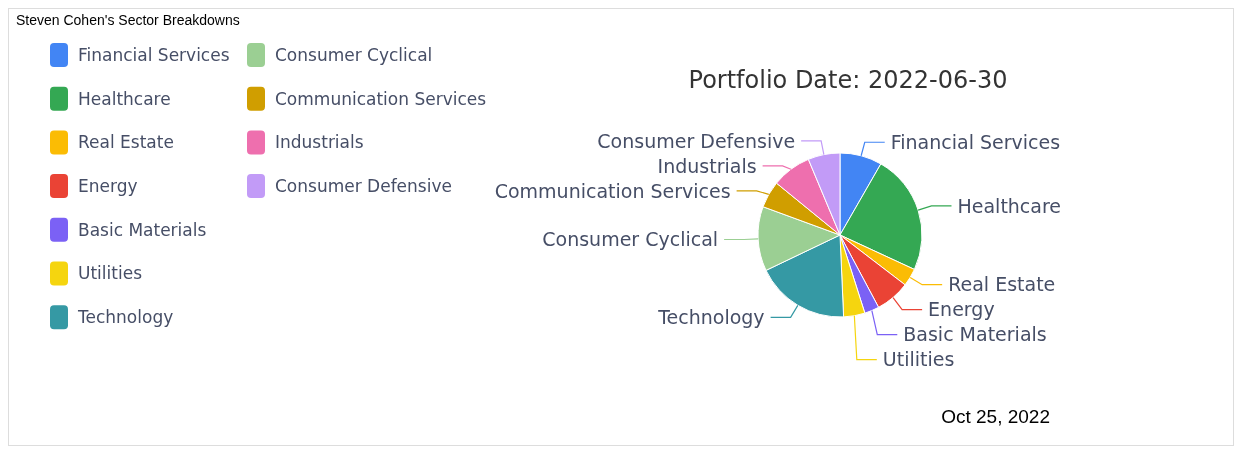 The height and width of the screenshot is (454, 1242). What do you see at coordinates (961, 309) in the screenshot?
I see `slice-label: Energy` at bounding box center [961, 309].